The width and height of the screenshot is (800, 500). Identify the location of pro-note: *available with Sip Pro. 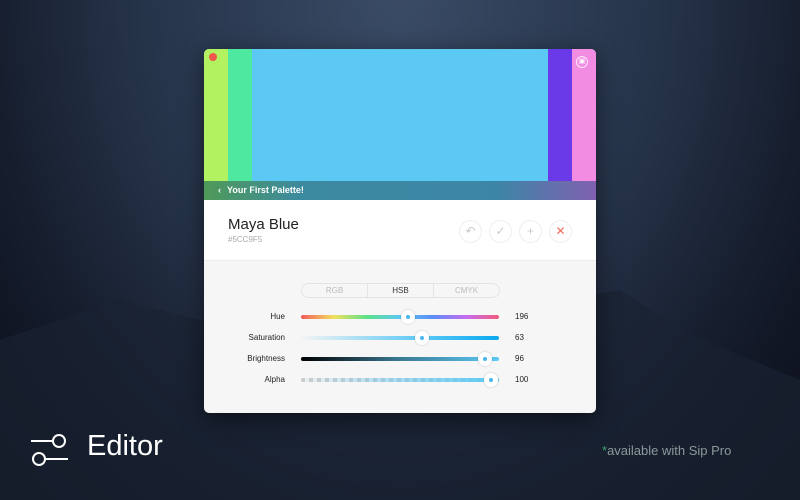
(666, 450).